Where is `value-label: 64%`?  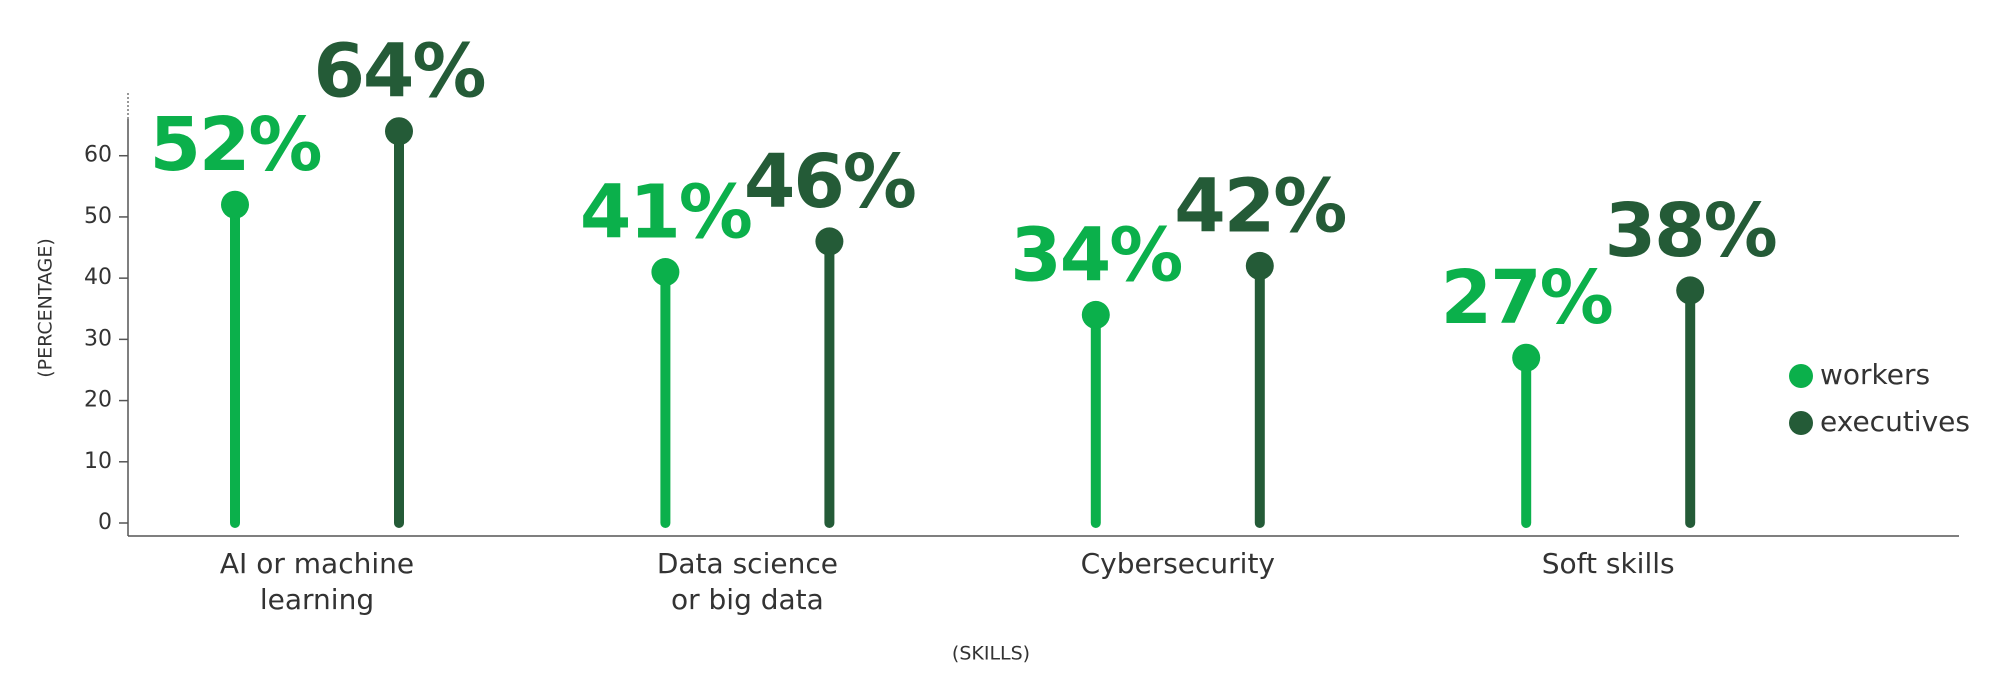 value-label: 64% is located at coordinates (398, 72).